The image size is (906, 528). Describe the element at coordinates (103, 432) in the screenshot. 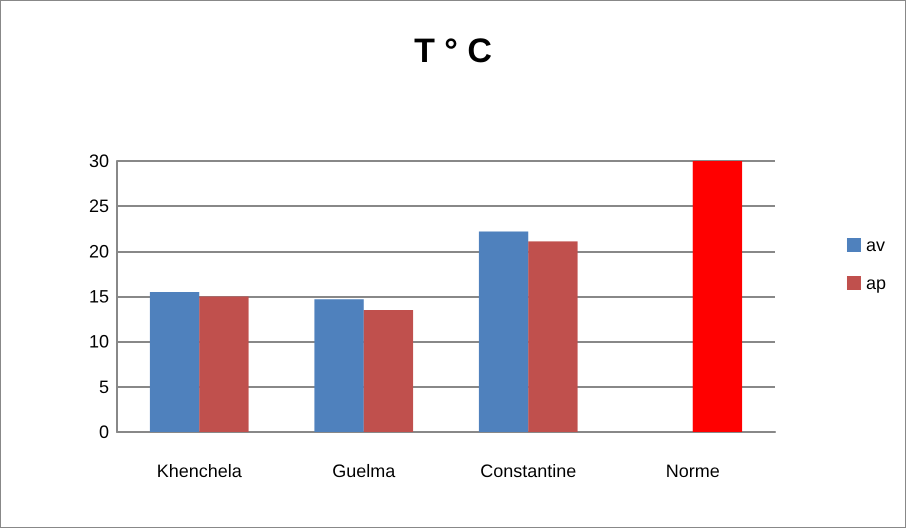

I see `y-tick-label: 0` at that location.